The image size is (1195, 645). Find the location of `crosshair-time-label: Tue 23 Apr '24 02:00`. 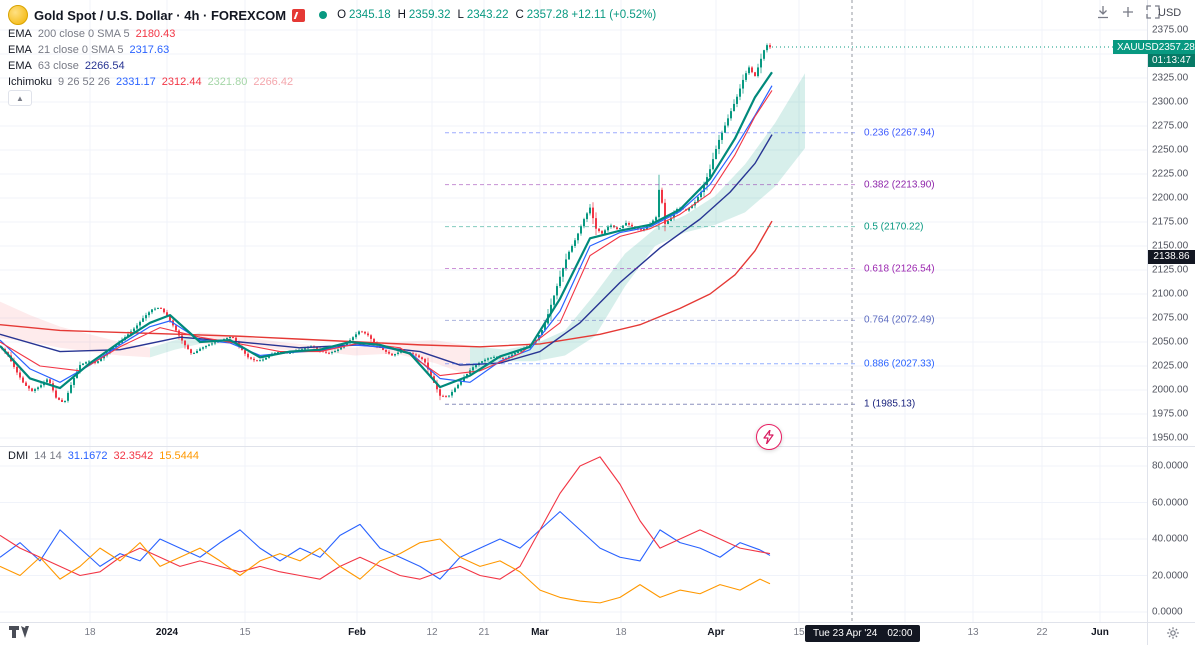

crosshair-time-label: Tue 23 Apr '24 02:00 is located at coordinates (863, 633).